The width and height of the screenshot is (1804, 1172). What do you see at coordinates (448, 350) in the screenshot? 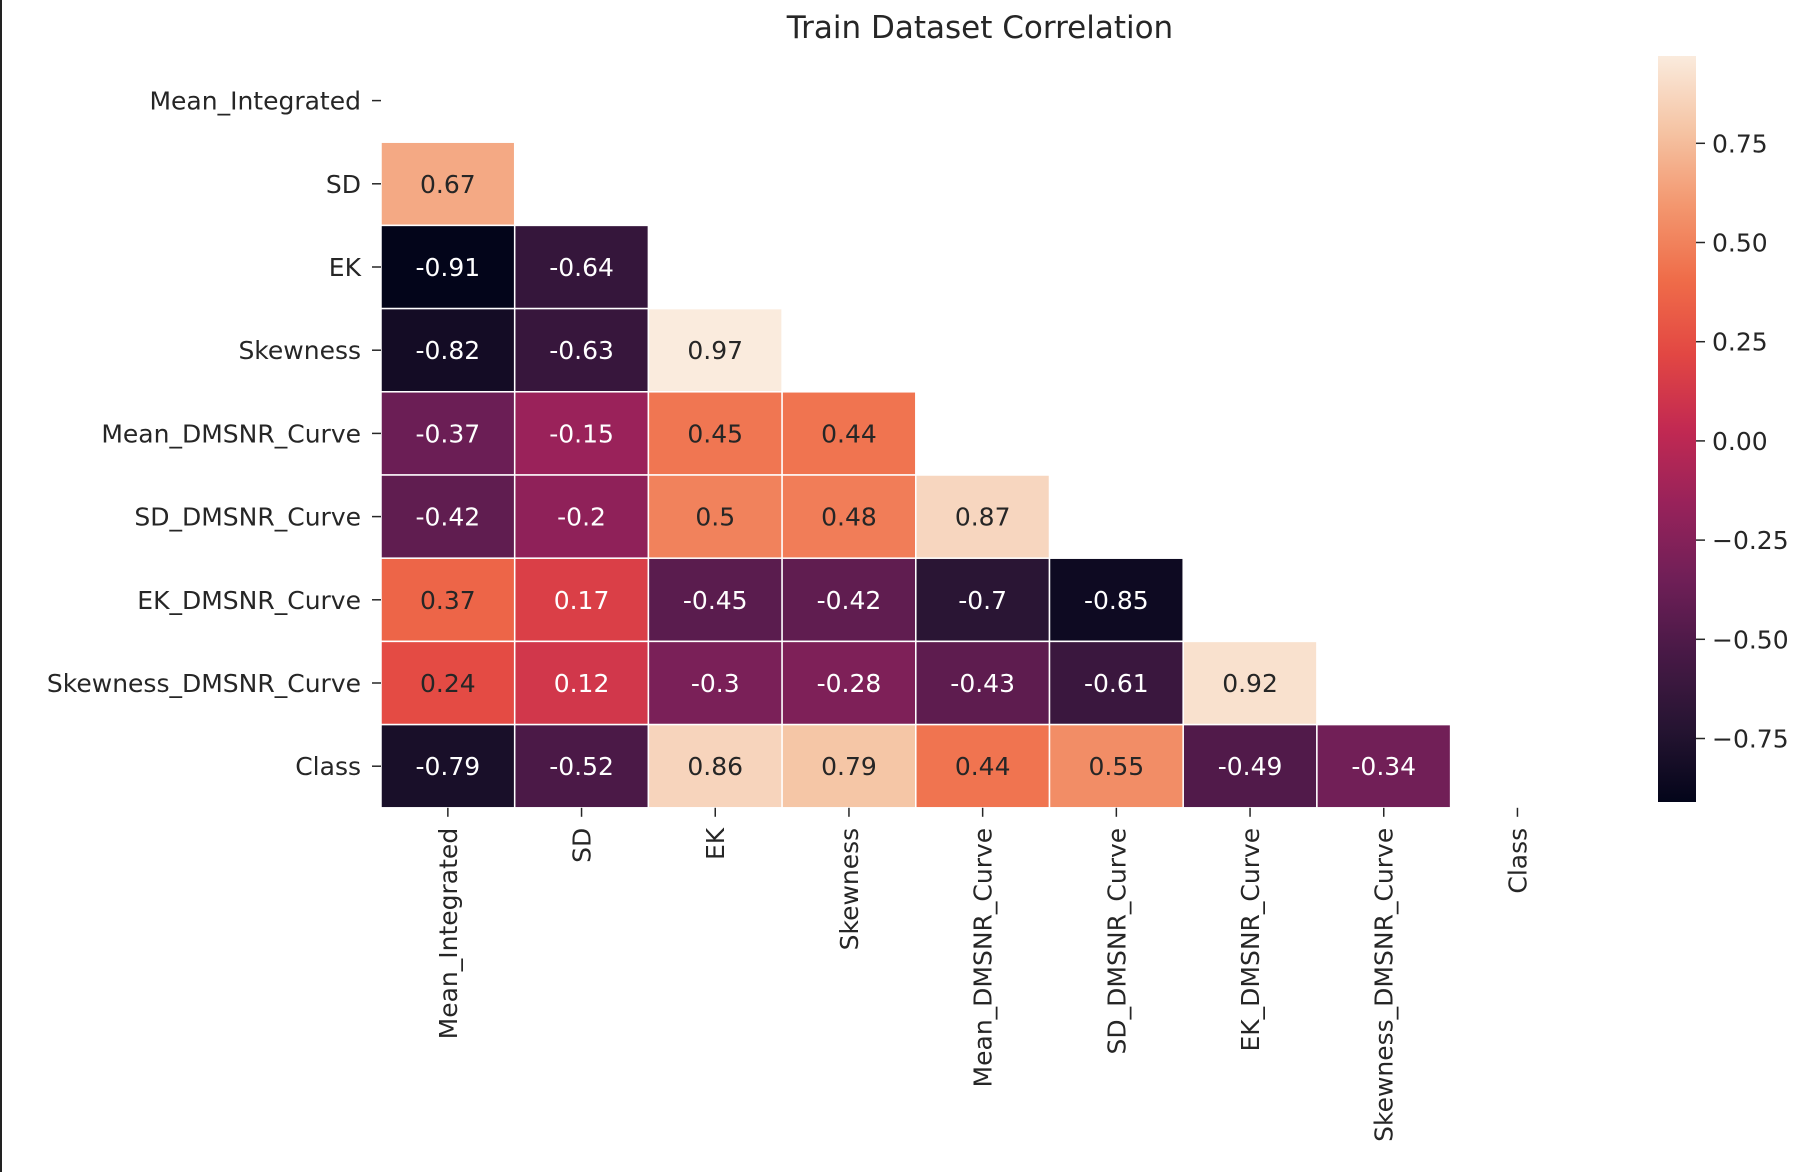
I see `cell-annotation: -0.82` at bounding box center [448, 350].